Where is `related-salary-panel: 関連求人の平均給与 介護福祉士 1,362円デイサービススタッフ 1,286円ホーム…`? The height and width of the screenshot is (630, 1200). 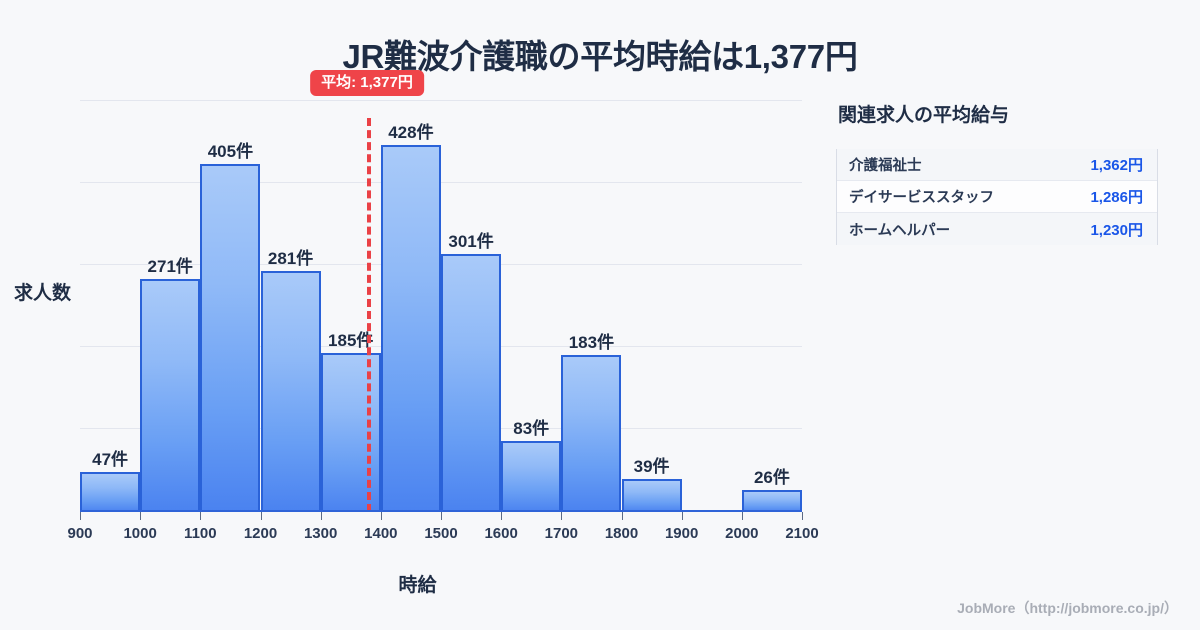 related-salary-panel: 関連求人の平均給与 介護福祉士 1,362円デイサービススタッフ 1,286円ホーム… is located at coordinates (1006, 172).